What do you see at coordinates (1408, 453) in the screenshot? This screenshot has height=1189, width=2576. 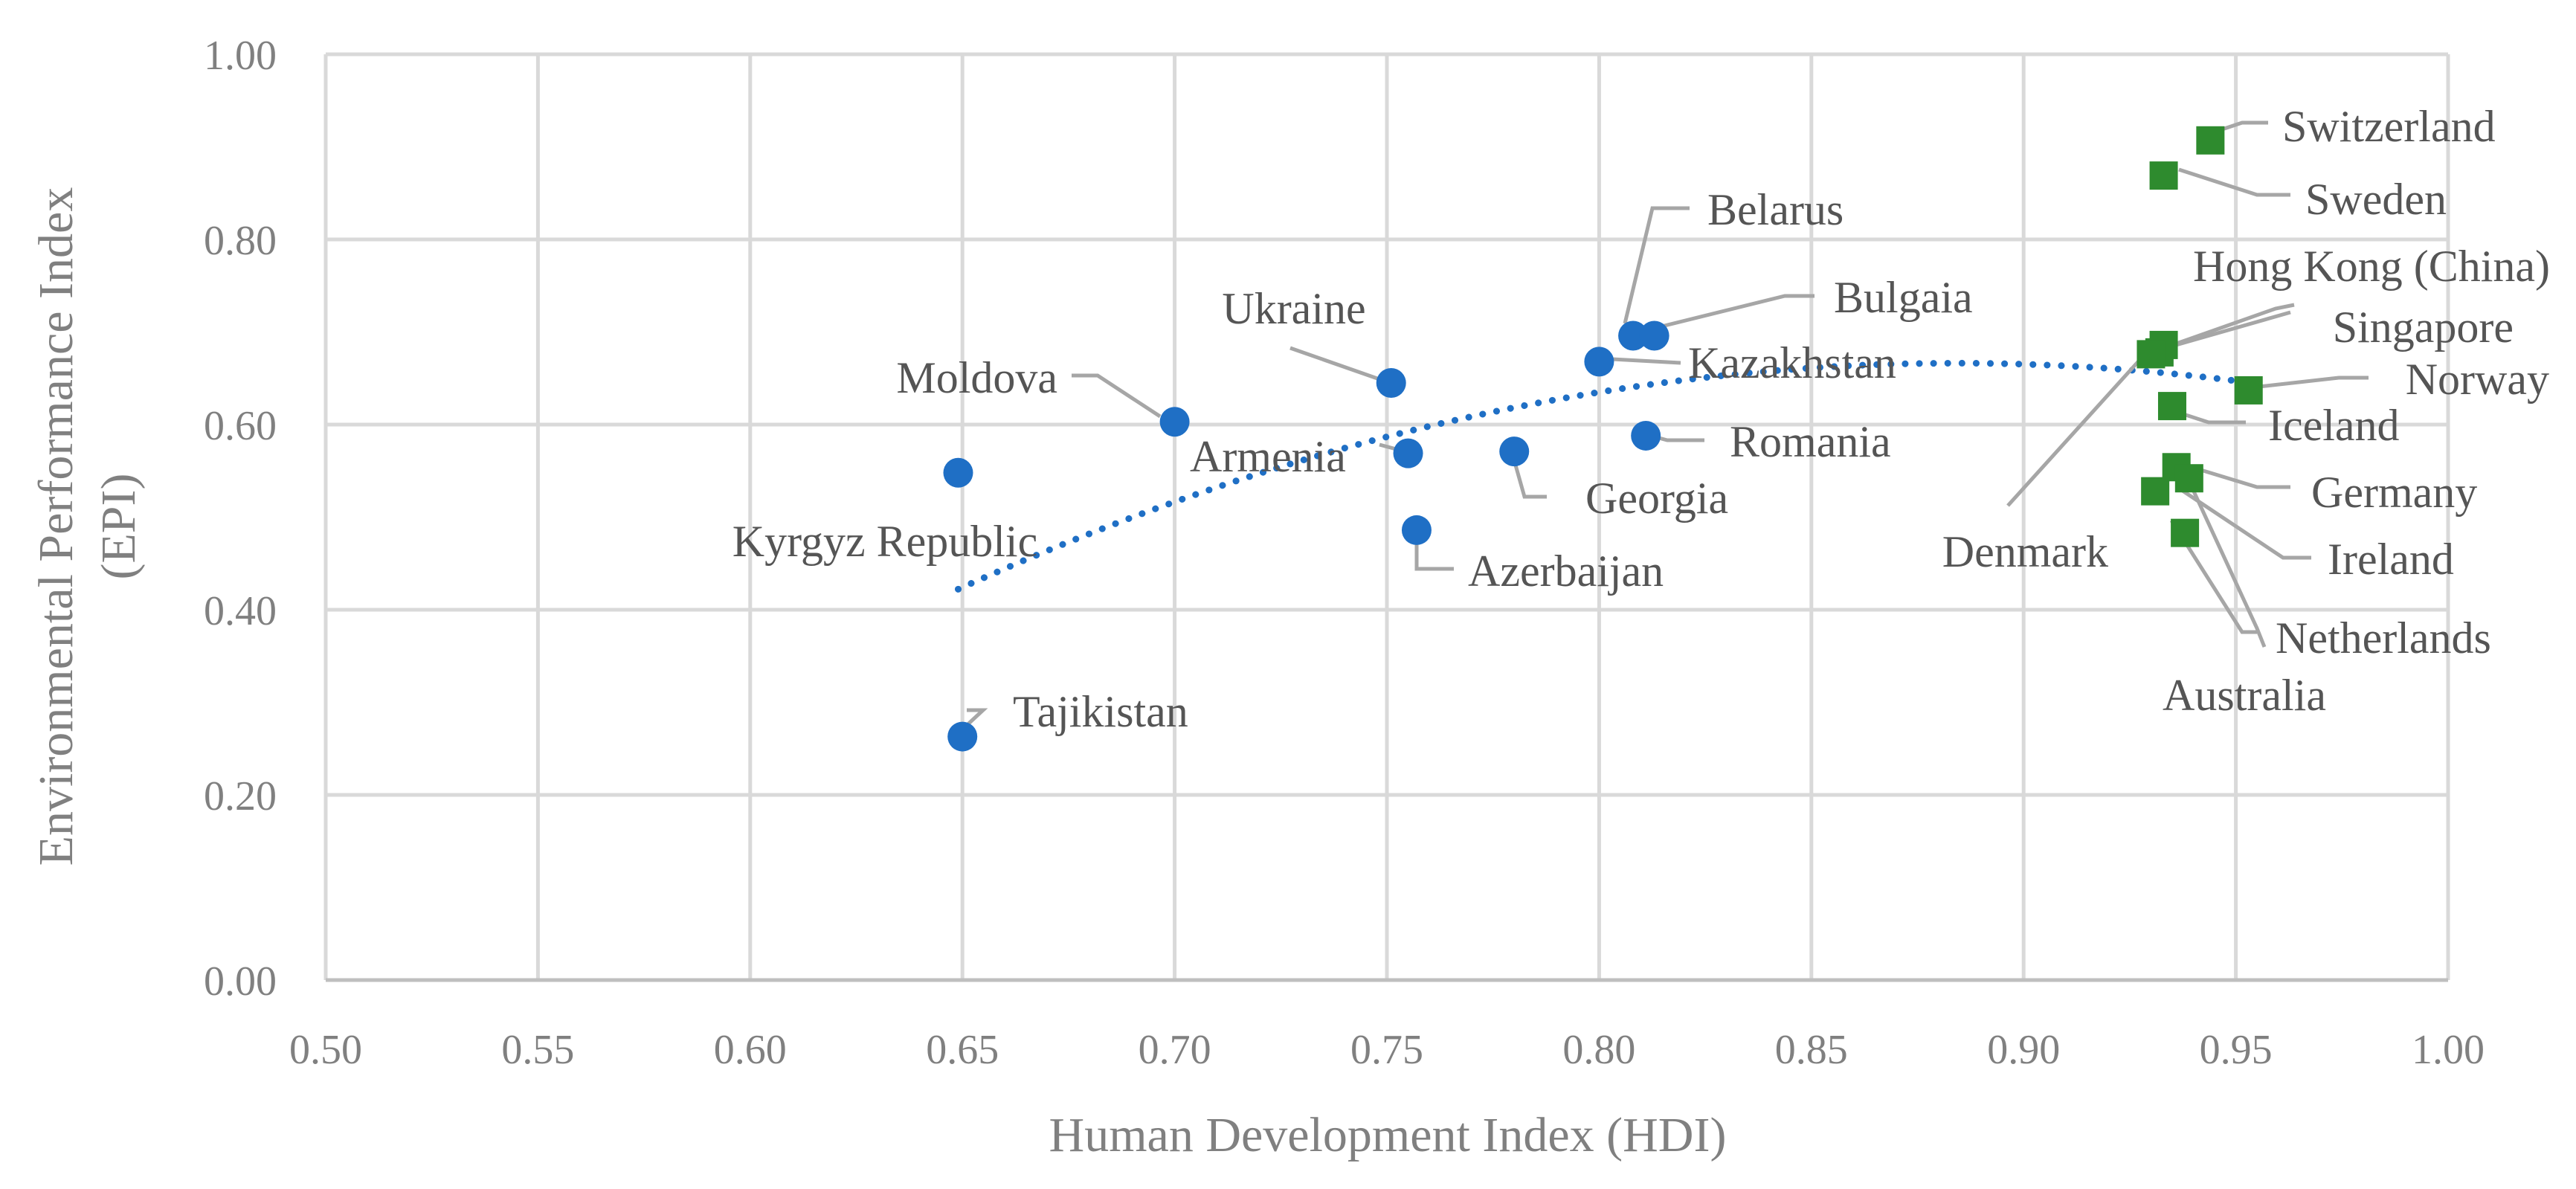 I see `point-armenia` at bounding box center [1408, 453].